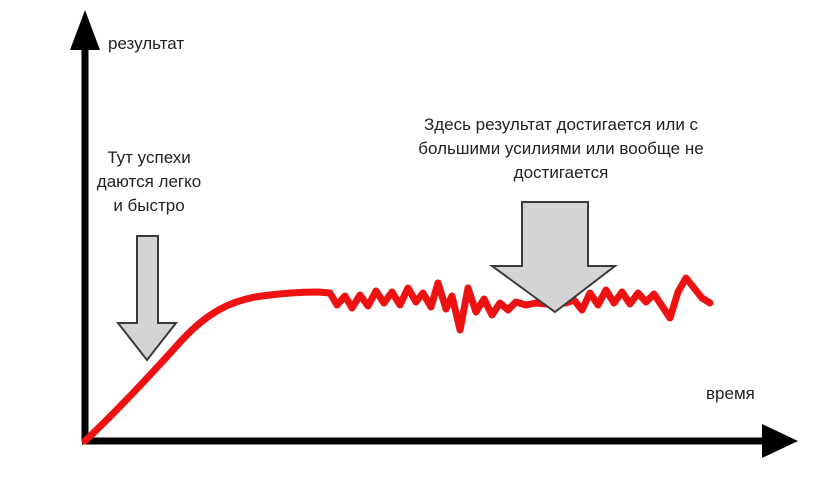  Describe the element at coordinates (85, 225) in the screenshot. I see `y-axis` at that location.